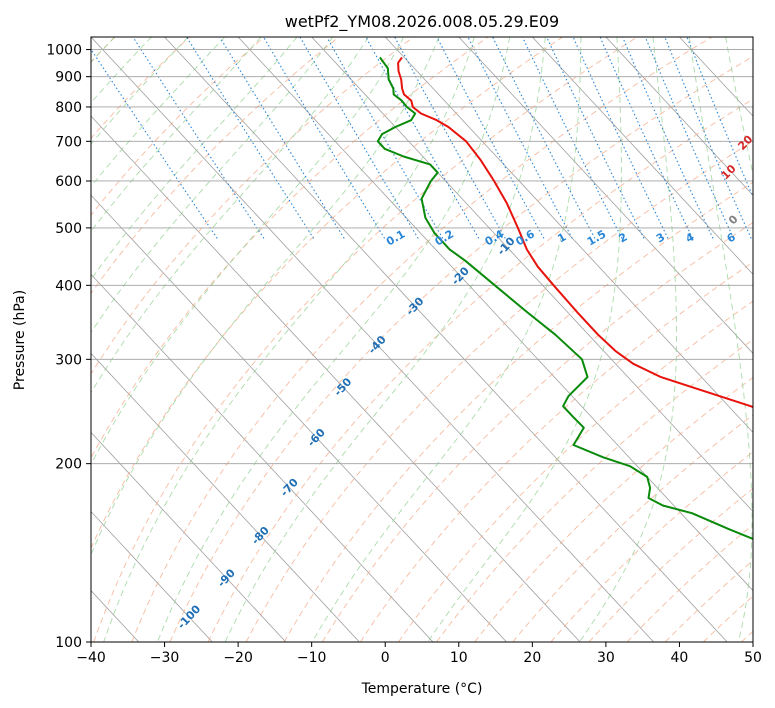 This screenshot has width=775, height=708. Describe the element at coordinates (68, 643) in the screenshot. I see `y-tick-label: 100` at that location.